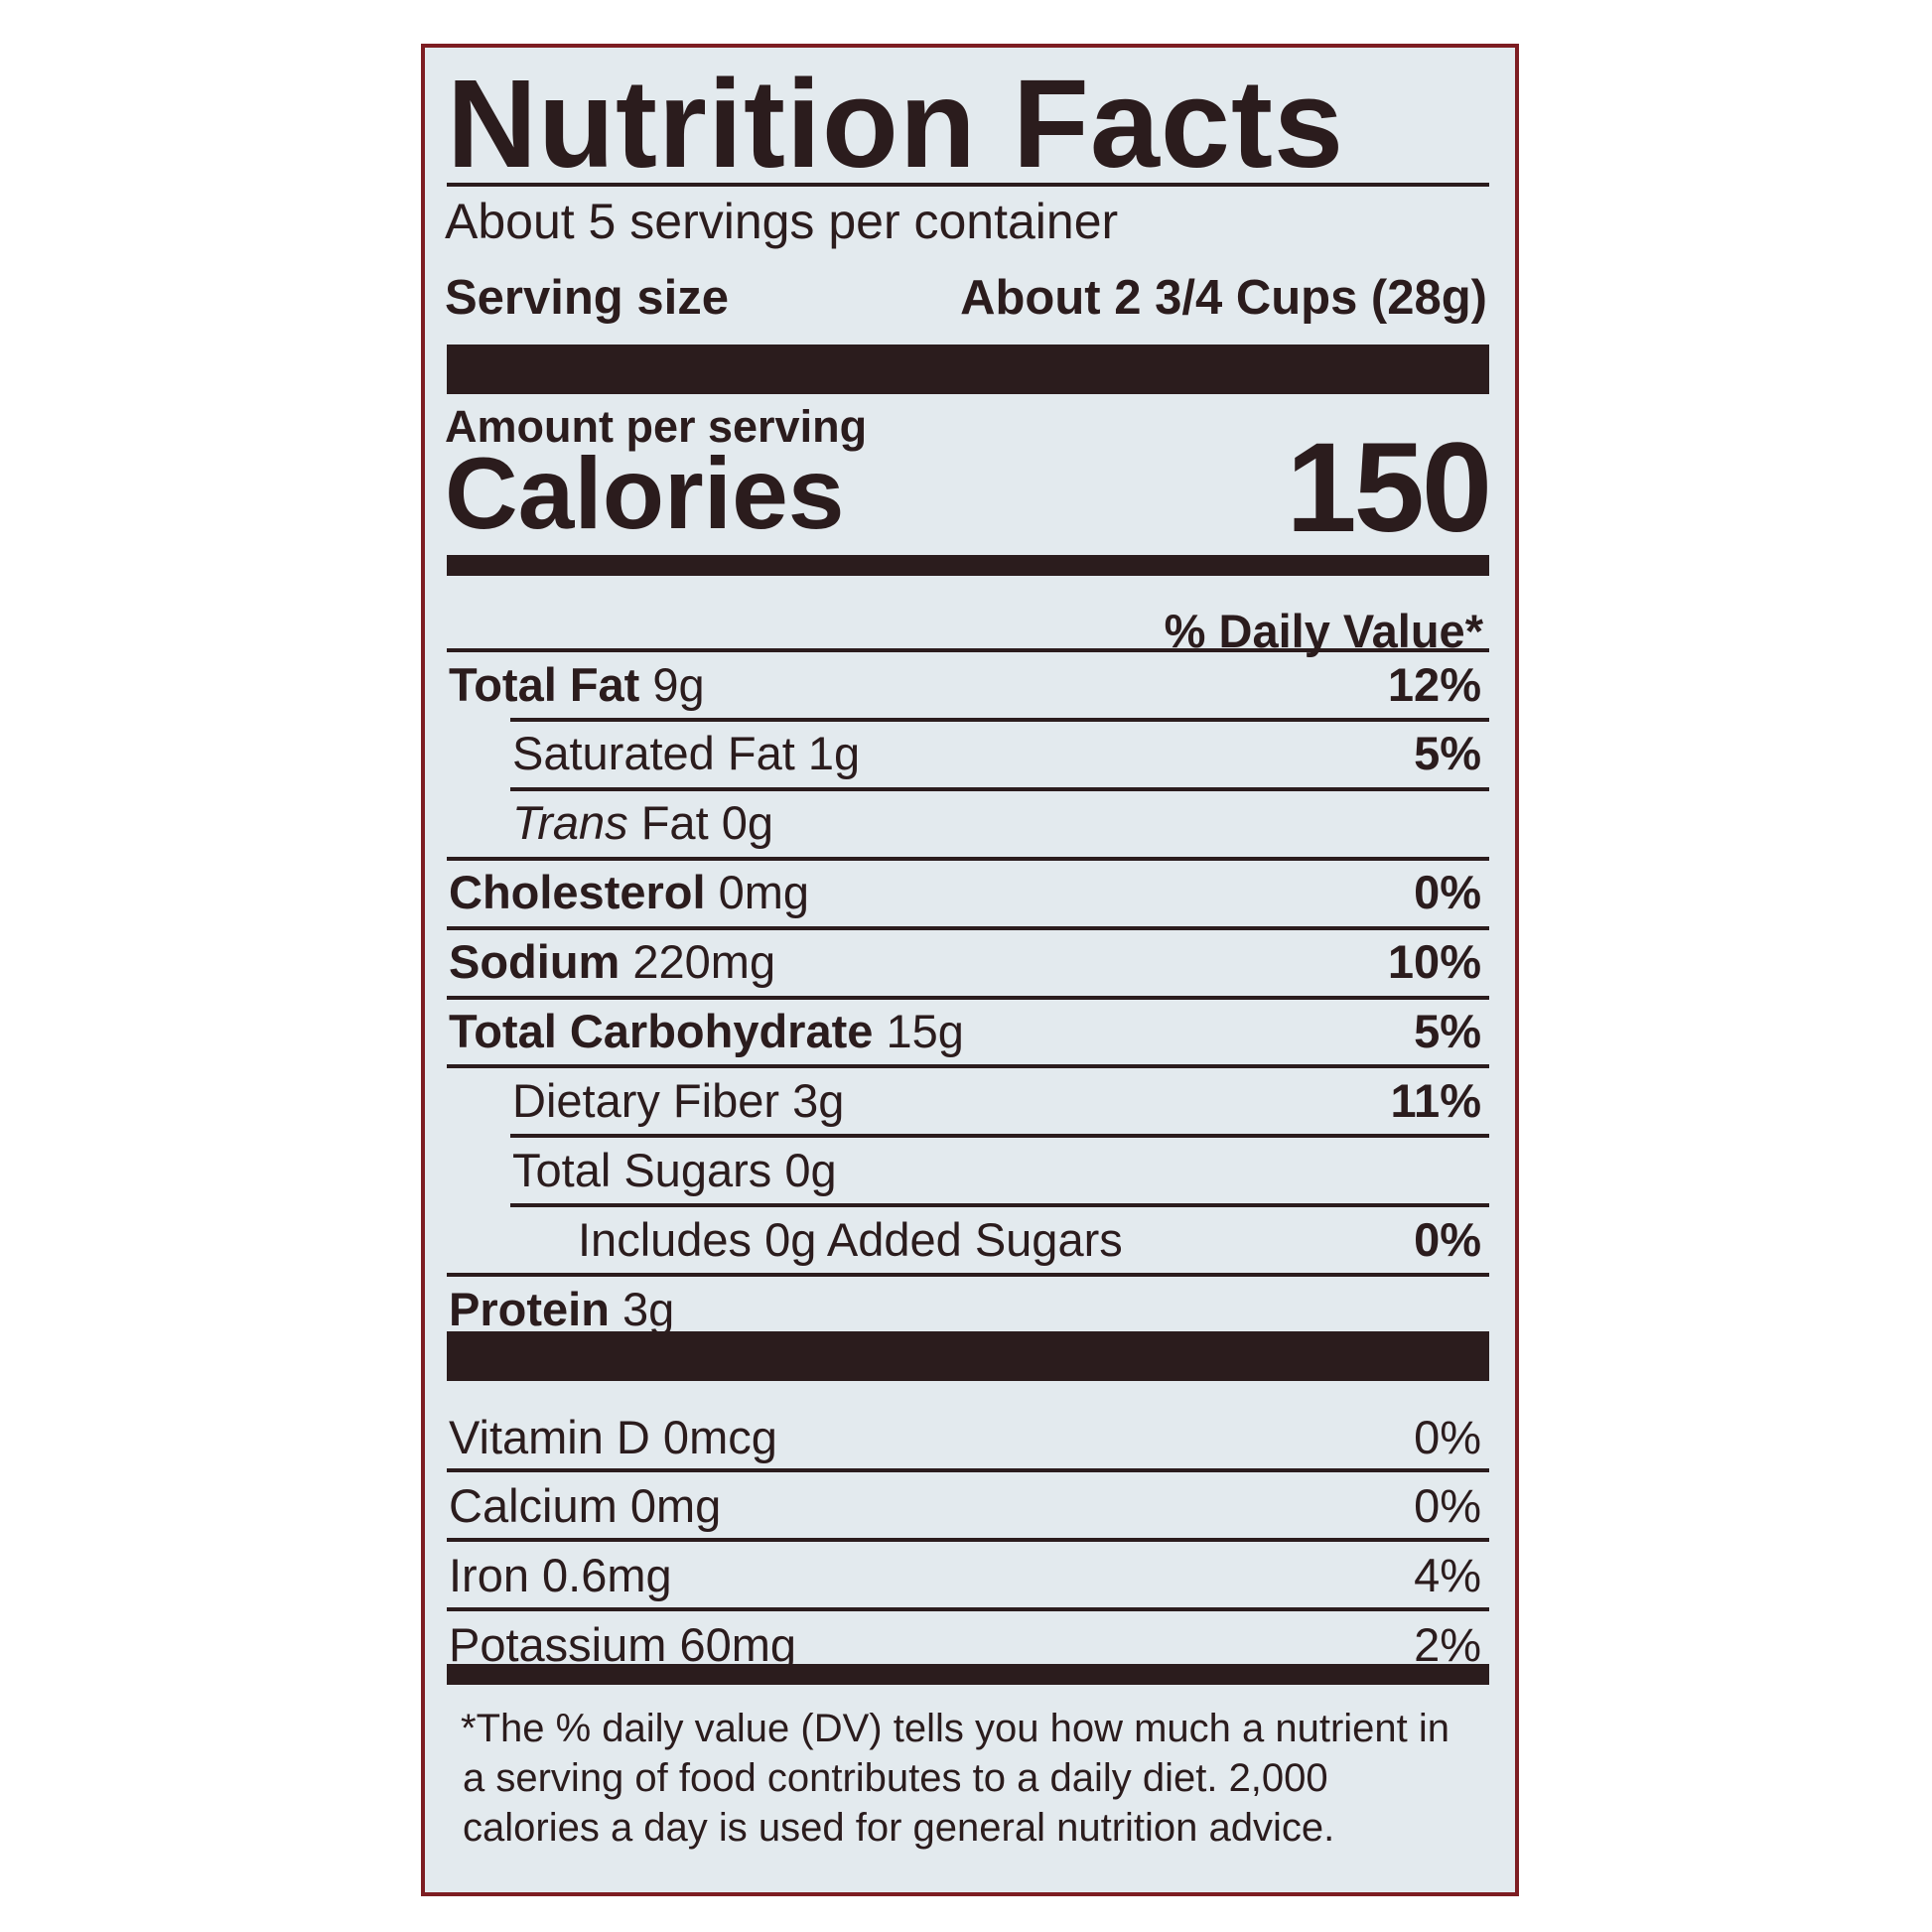 Image resolution: width=1932 pixels, height=1932 pixels. I want to click on daily-value-percent: 10%, so click(1434, 962).